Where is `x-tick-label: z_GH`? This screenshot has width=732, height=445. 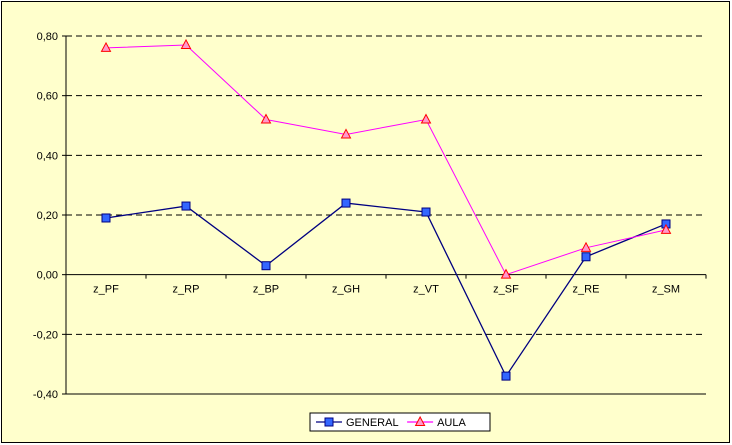 x-tick-label: z_GH is located at coordinates (346, 290).